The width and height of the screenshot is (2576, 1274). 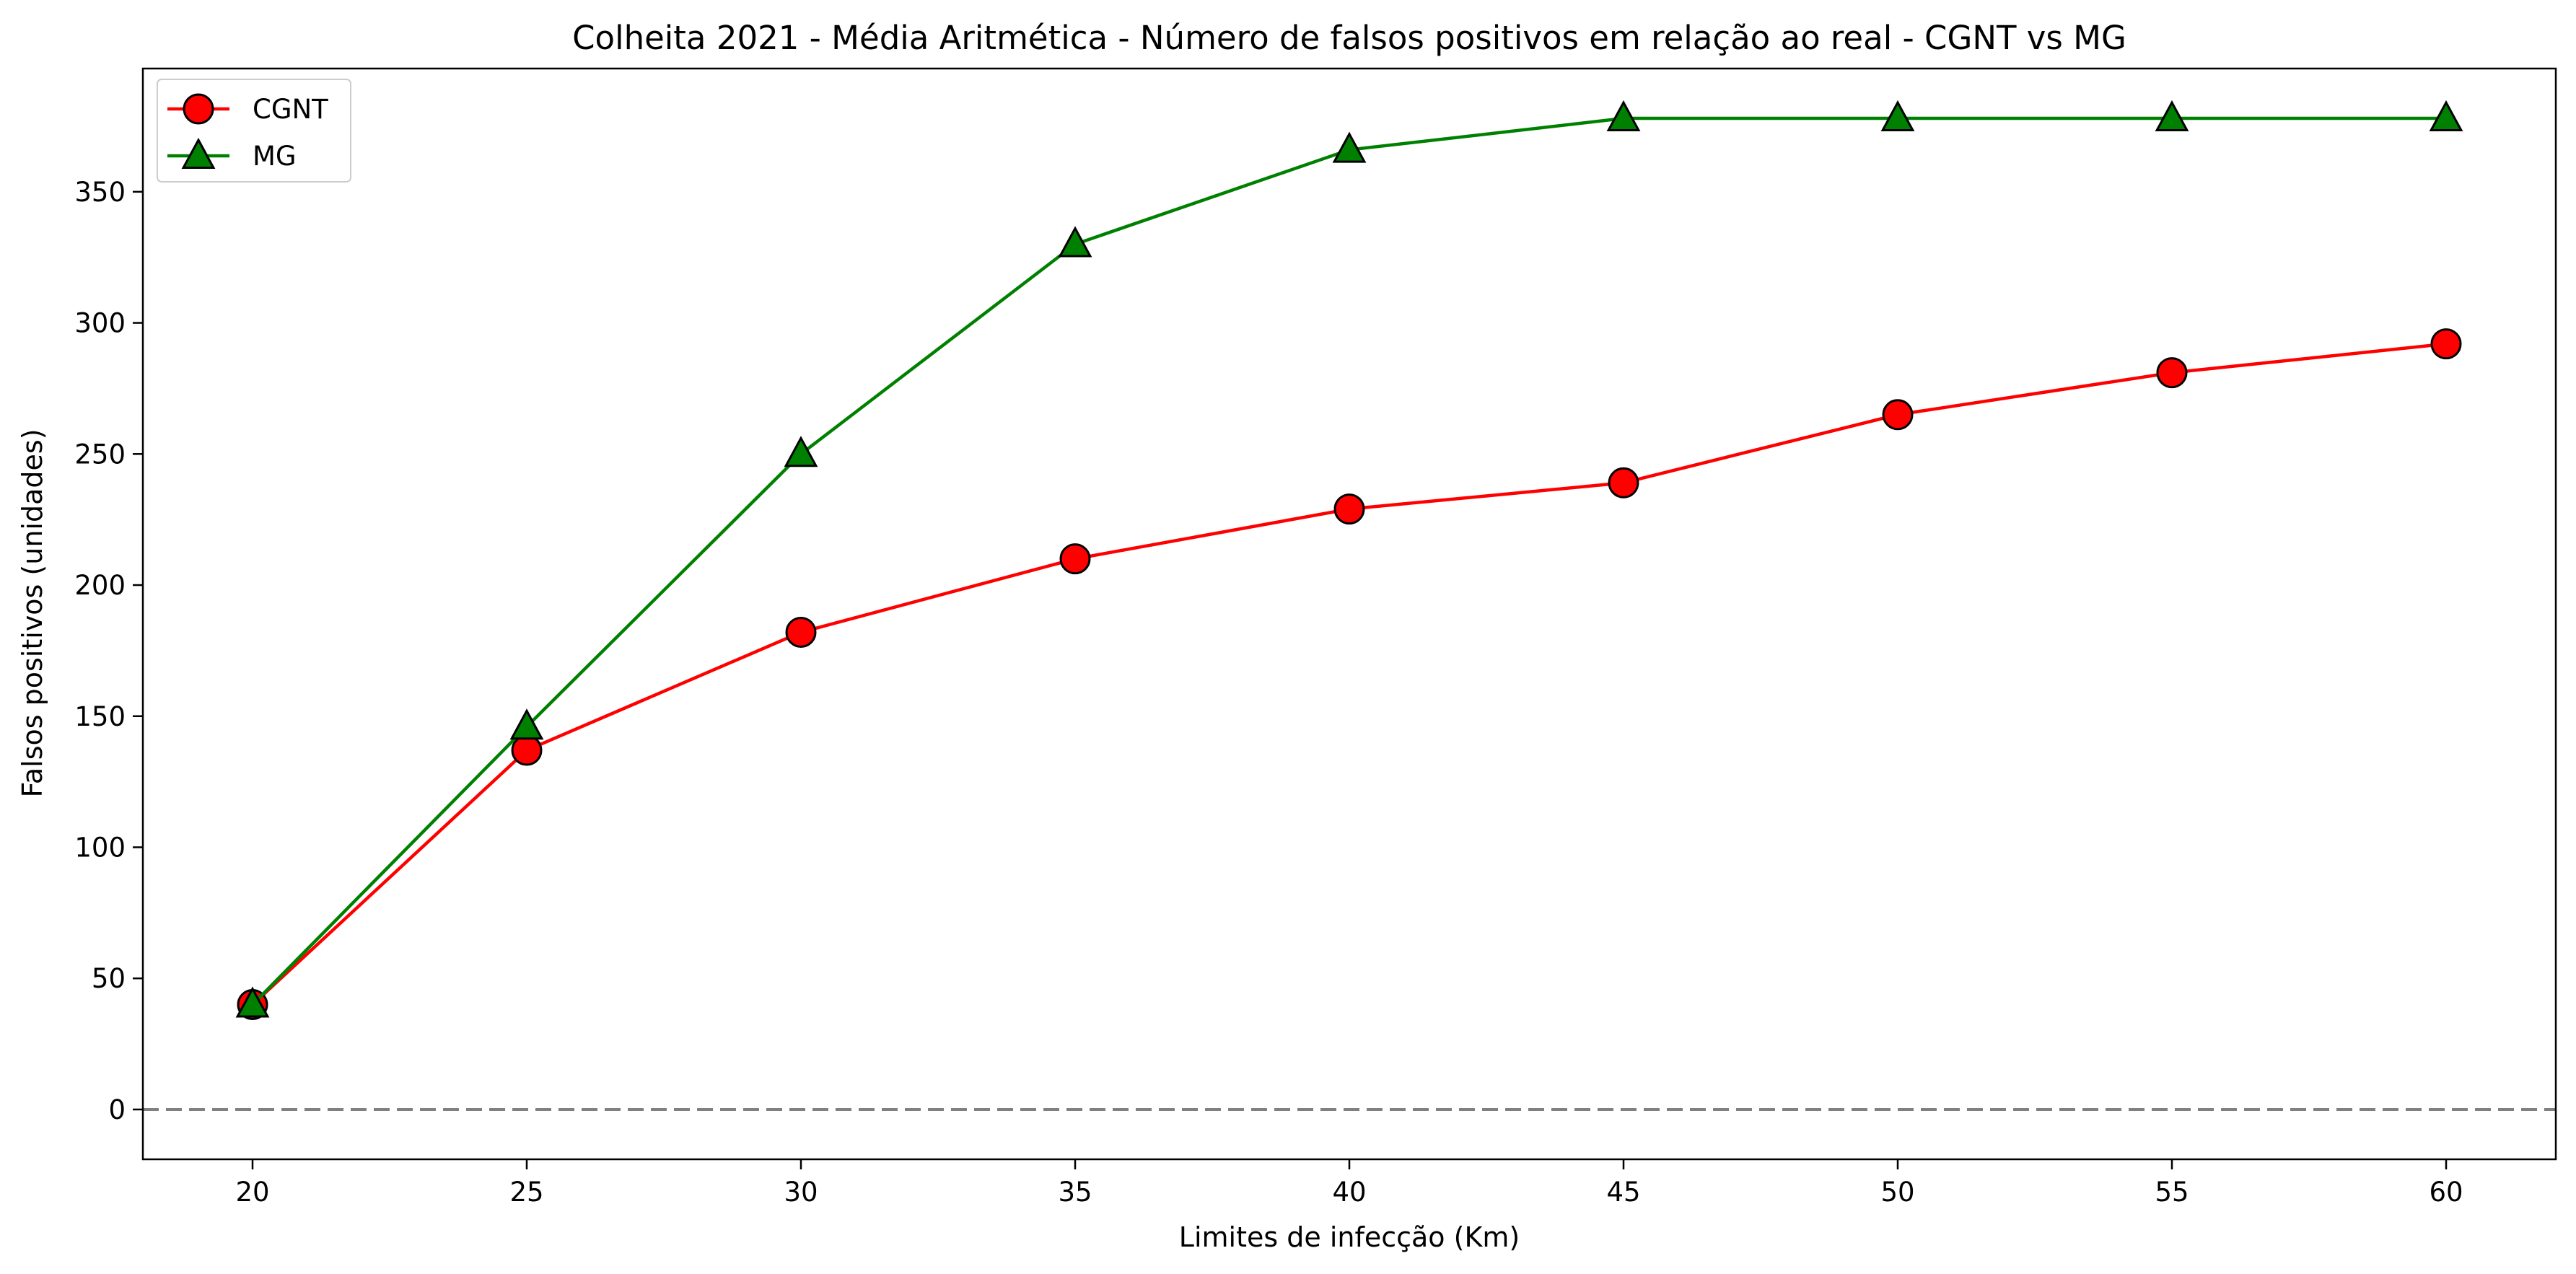 I want to click on legend-label: MG, so click(x=275, y=156).